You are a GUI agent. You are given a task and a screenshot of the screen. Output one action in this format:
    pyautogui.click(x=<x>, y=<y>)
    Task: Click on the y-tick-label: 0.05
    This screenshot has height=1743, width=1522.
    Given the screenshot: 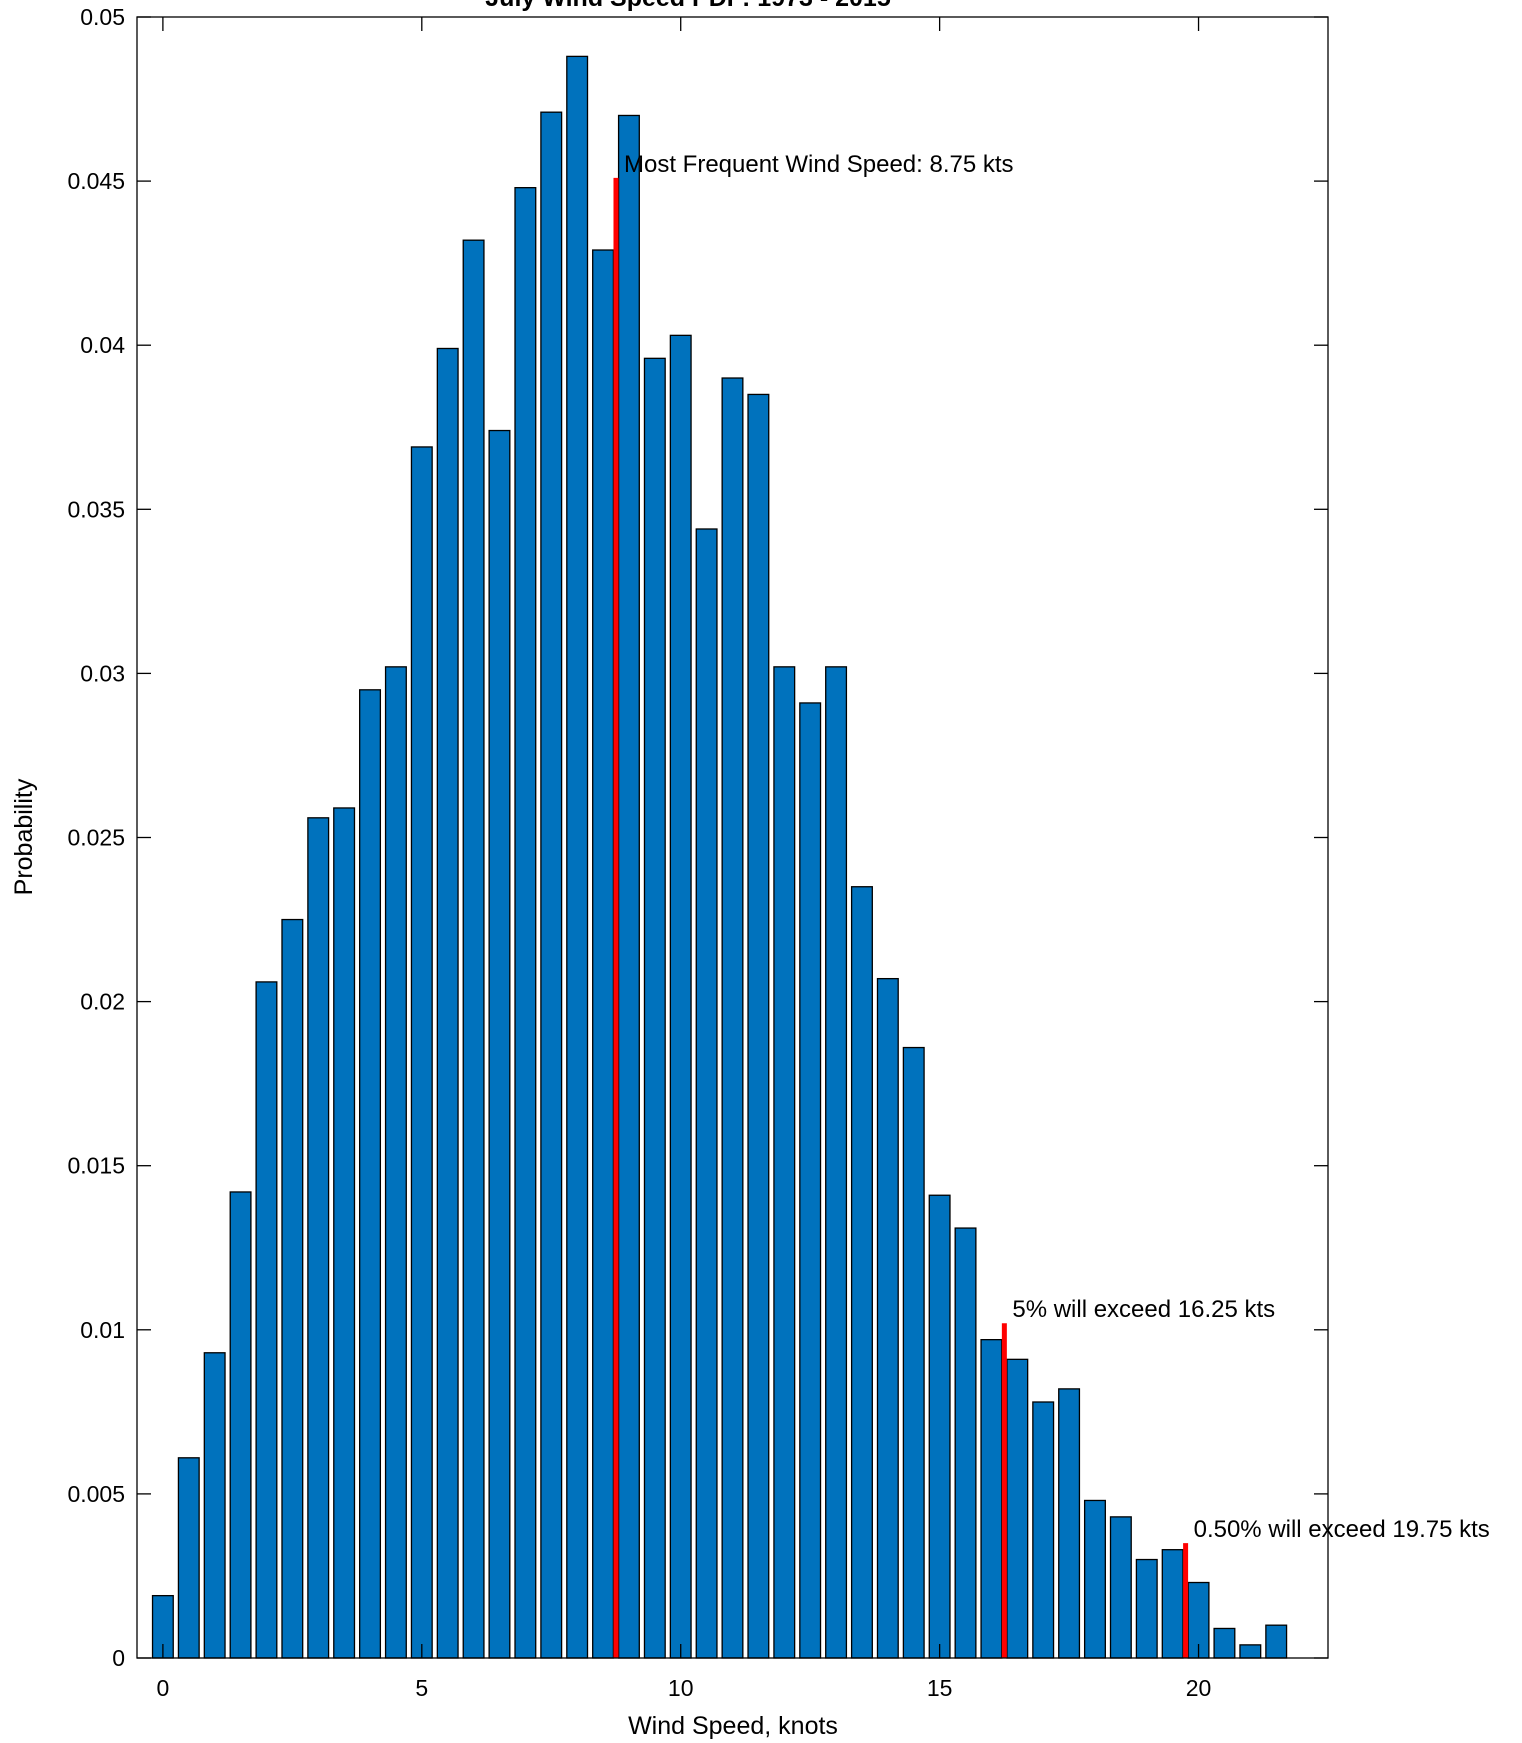 What is the action you would take?
    pyautogui.click(x=102, y=17)
    